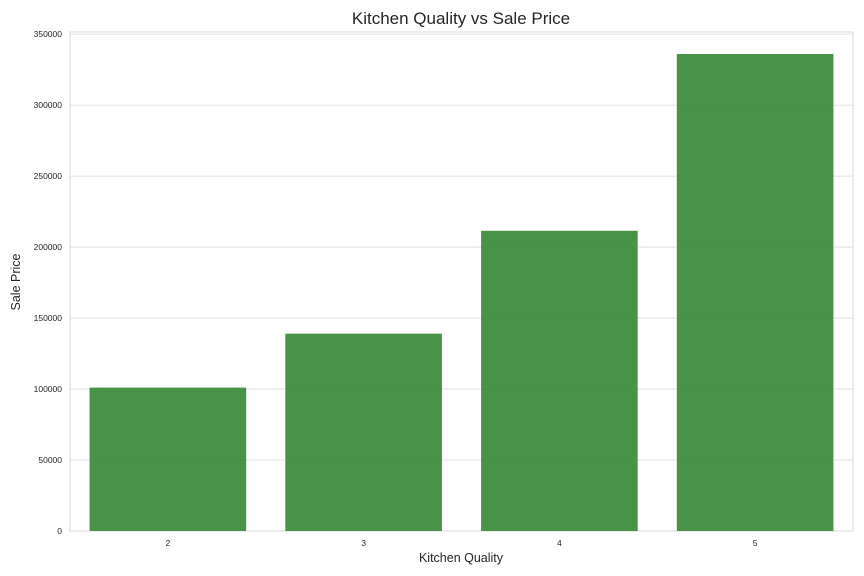 The height and width of the screenshot is (576, 864). I want to click on y-tick-label: 200000, so click(48, 247).